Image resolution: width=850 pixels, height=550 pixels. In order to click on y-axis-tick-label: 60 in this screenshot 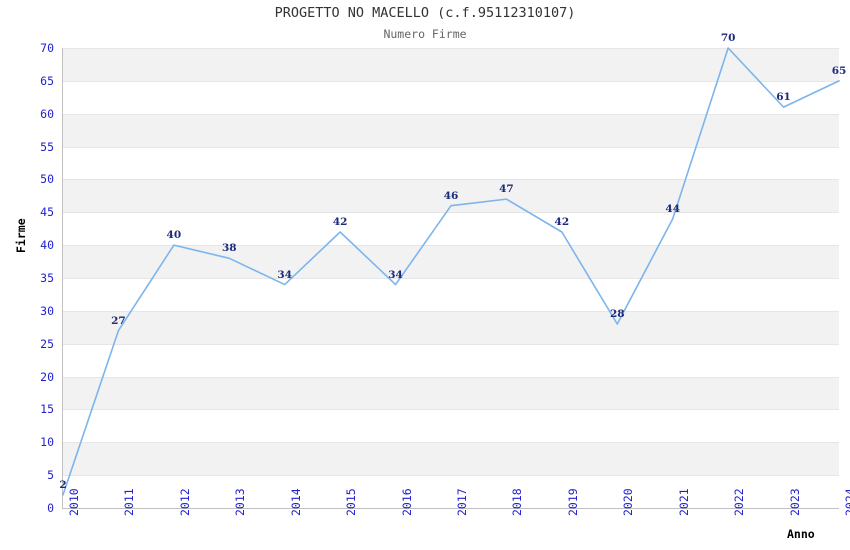, I will do `click(47, 113)`.